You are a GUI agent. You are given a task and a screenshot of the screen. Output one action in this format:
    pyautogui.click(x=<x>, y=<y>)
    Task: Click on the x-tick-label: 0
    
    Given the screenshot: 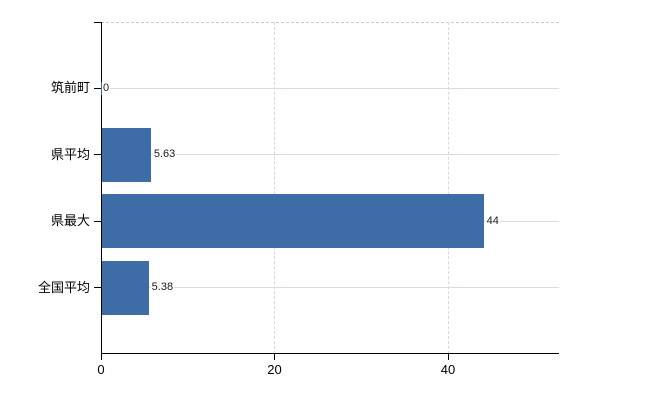 What is the action you would take?
    pyautogui.click(x=101, y=369)
    